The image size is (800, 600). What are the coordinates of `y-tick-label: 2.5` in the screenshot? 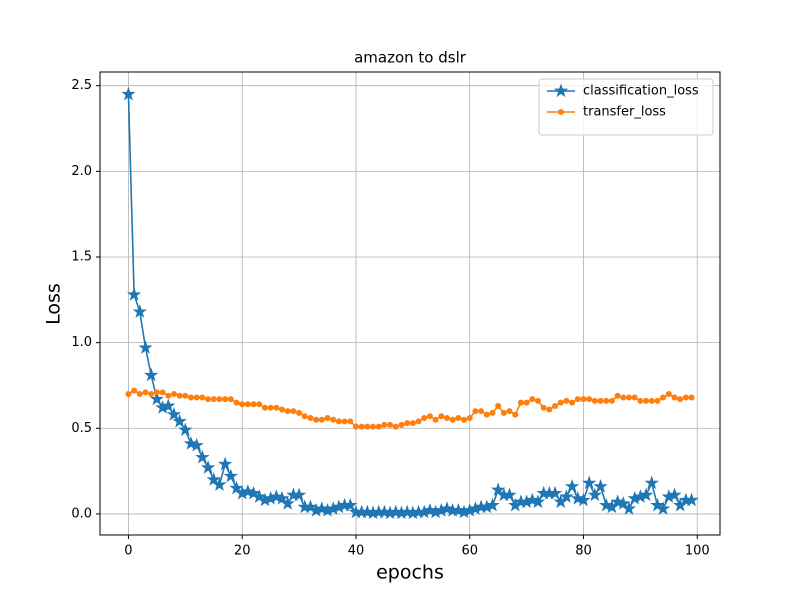 It's located at (81, 85).